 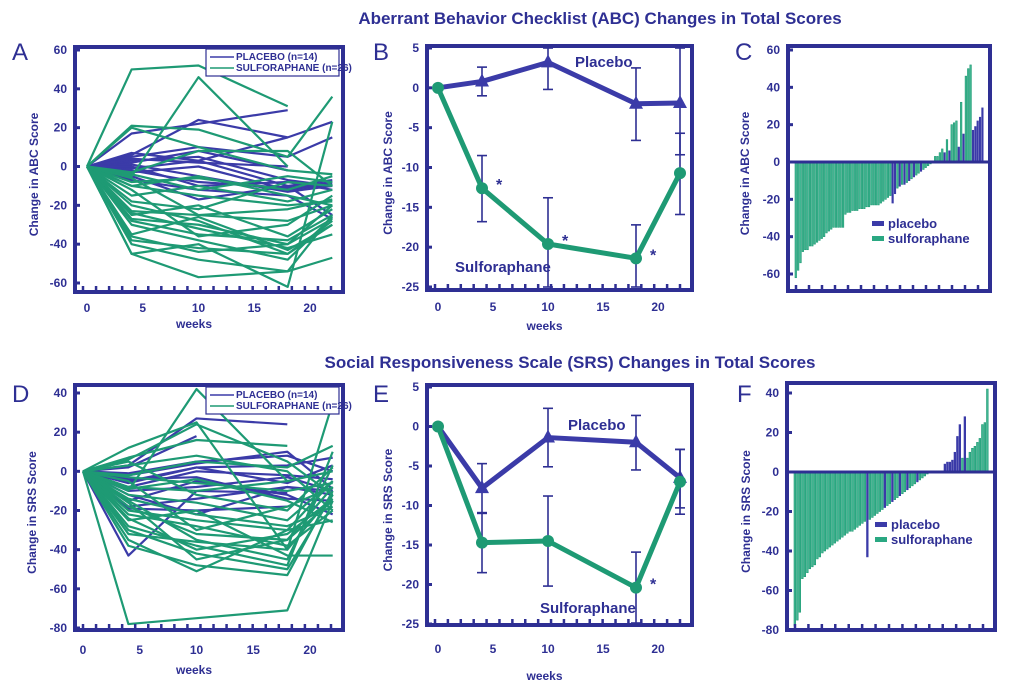 I want to click on sulforaphane-series: * * *, so click(x=559, y=184).